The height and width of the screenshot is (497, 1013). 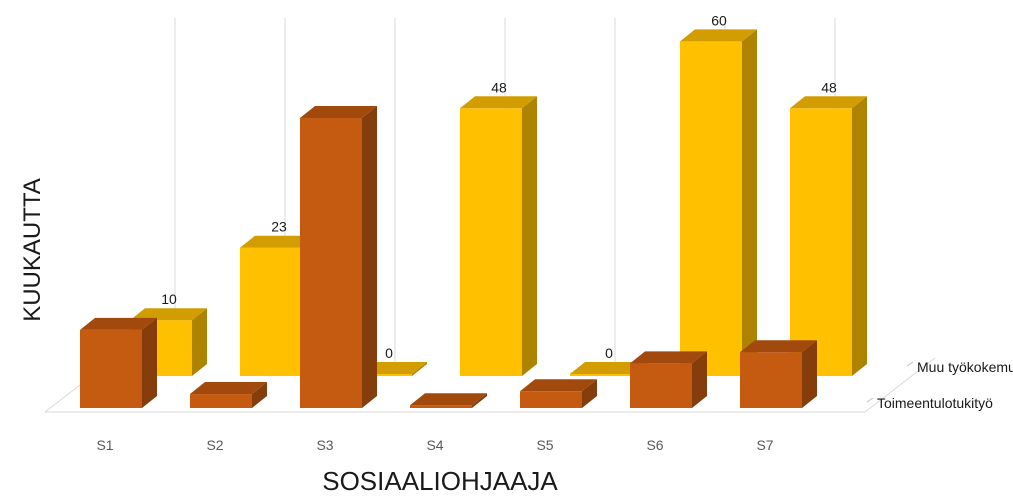 I want to click on x-tick-label: S2, so click(x=214, y=445).